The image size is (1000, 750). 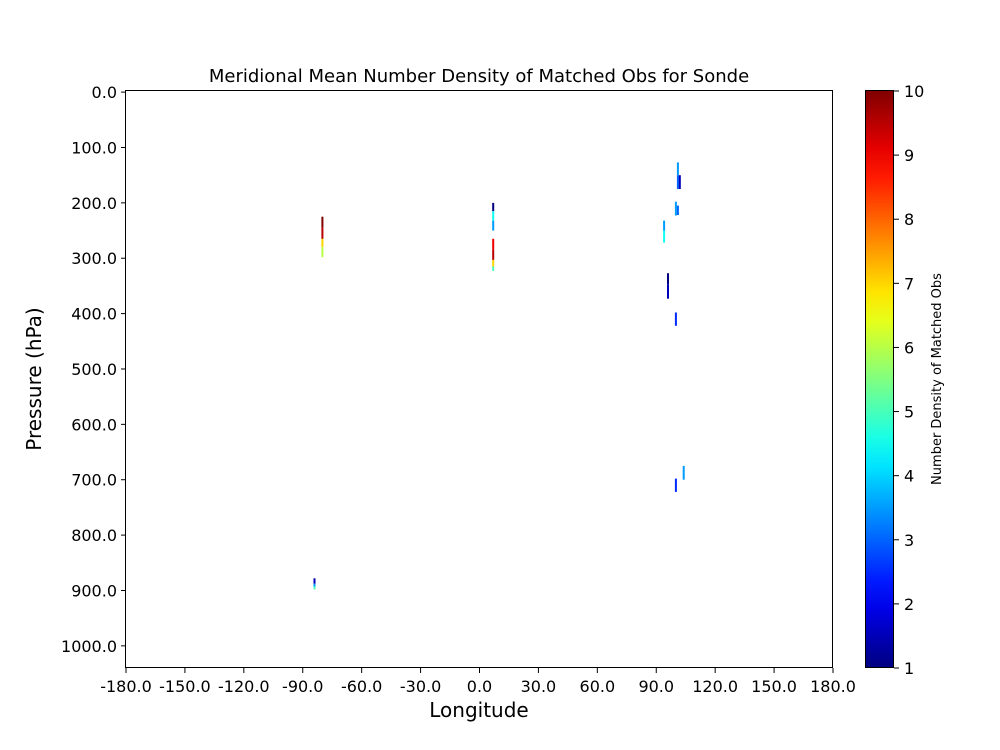 I want to click on x-tick-label: 90.0, so click(x=656, y=686).